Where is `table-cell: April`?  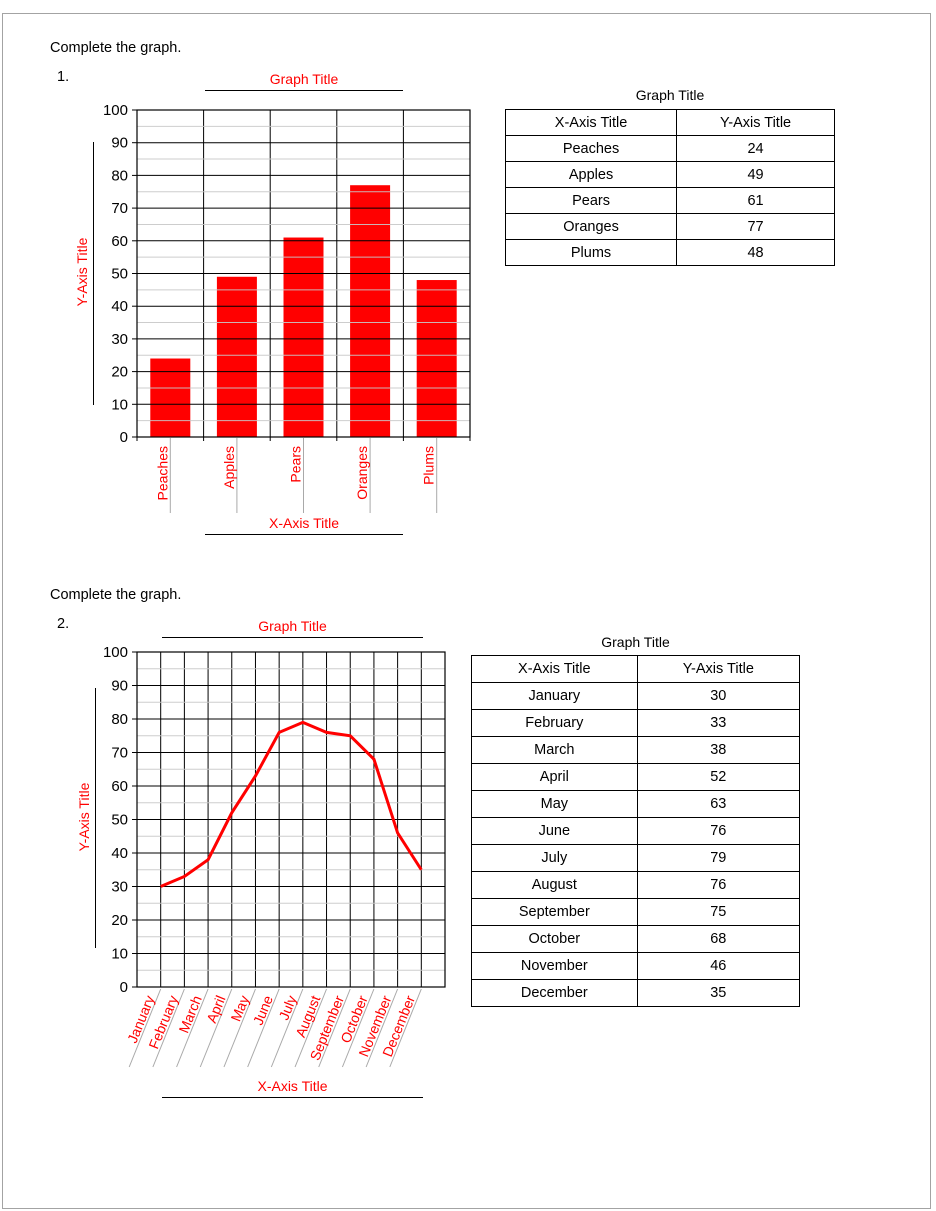
table-cell: April is located at coordinates (554, 777).